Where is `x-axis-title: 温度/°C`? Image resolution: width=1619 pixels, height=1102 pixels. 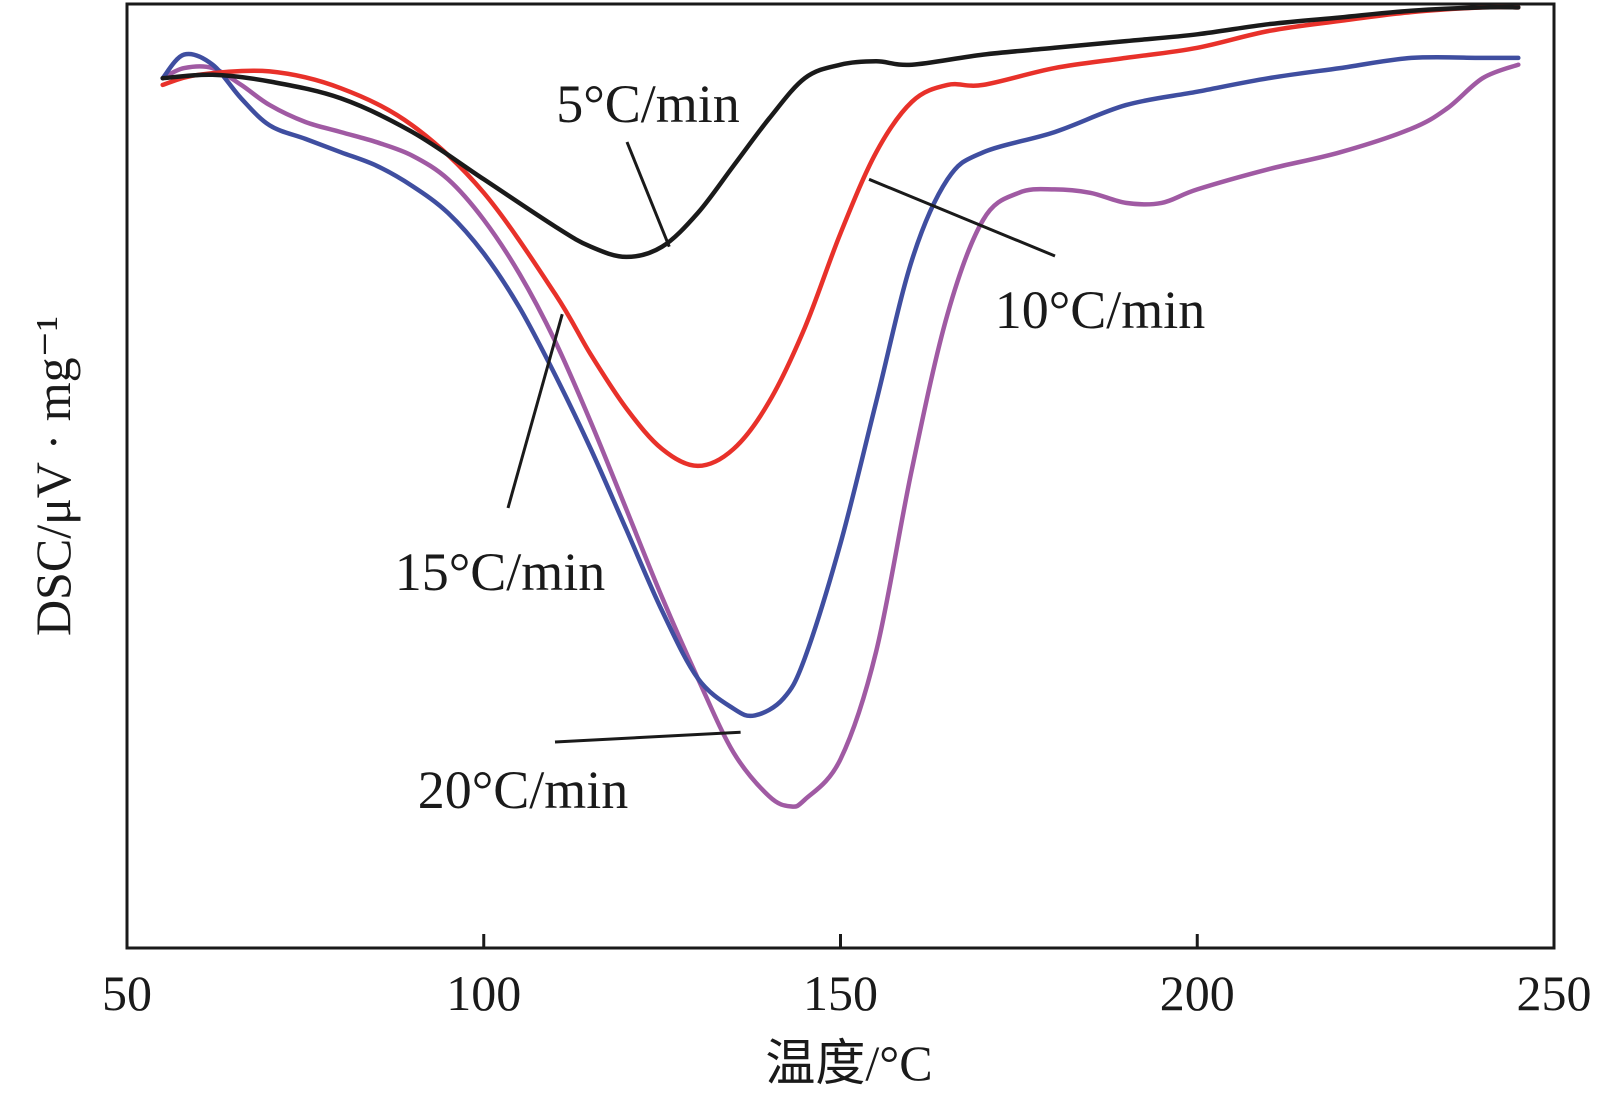
x-axis-title: 温度/°C is located at coordinates (848, 1063).